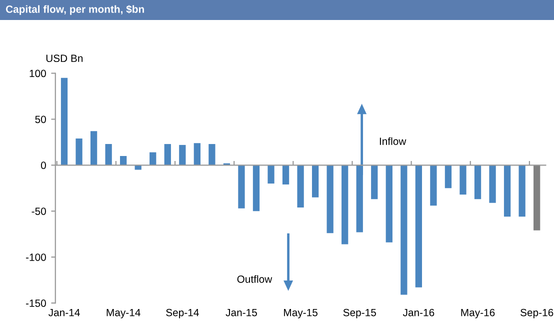 The image size is (554, 333). Describe the element at coordinates (39, 211) in the screenshot. I see `y-tick-label: -50` at that location.